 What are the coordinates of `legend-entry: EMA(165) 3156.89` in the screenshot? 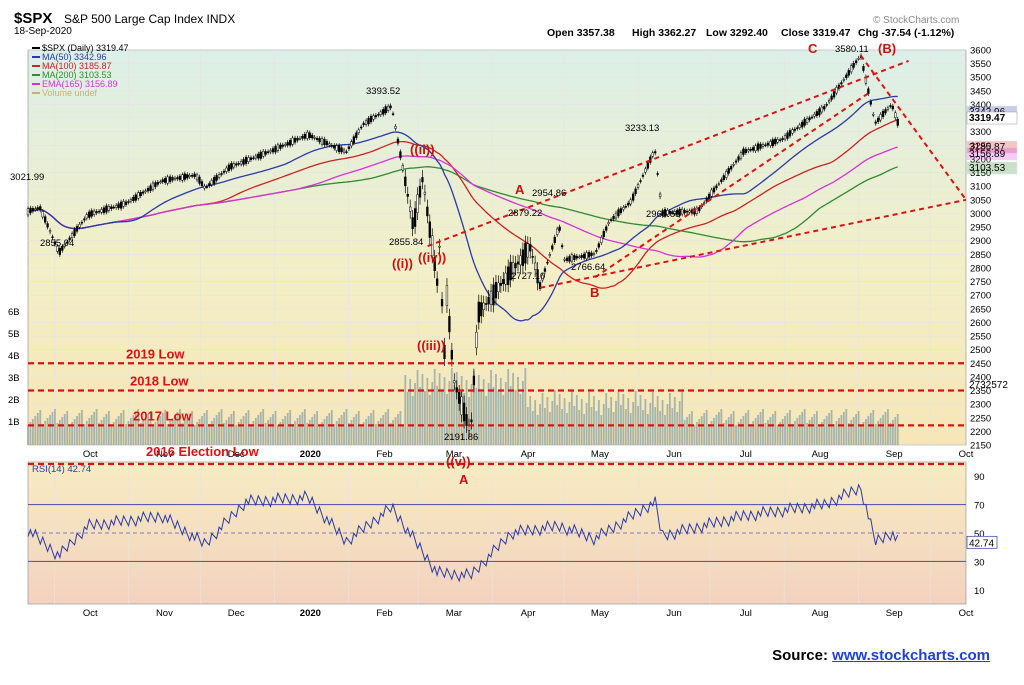 It's located at (80, 84).